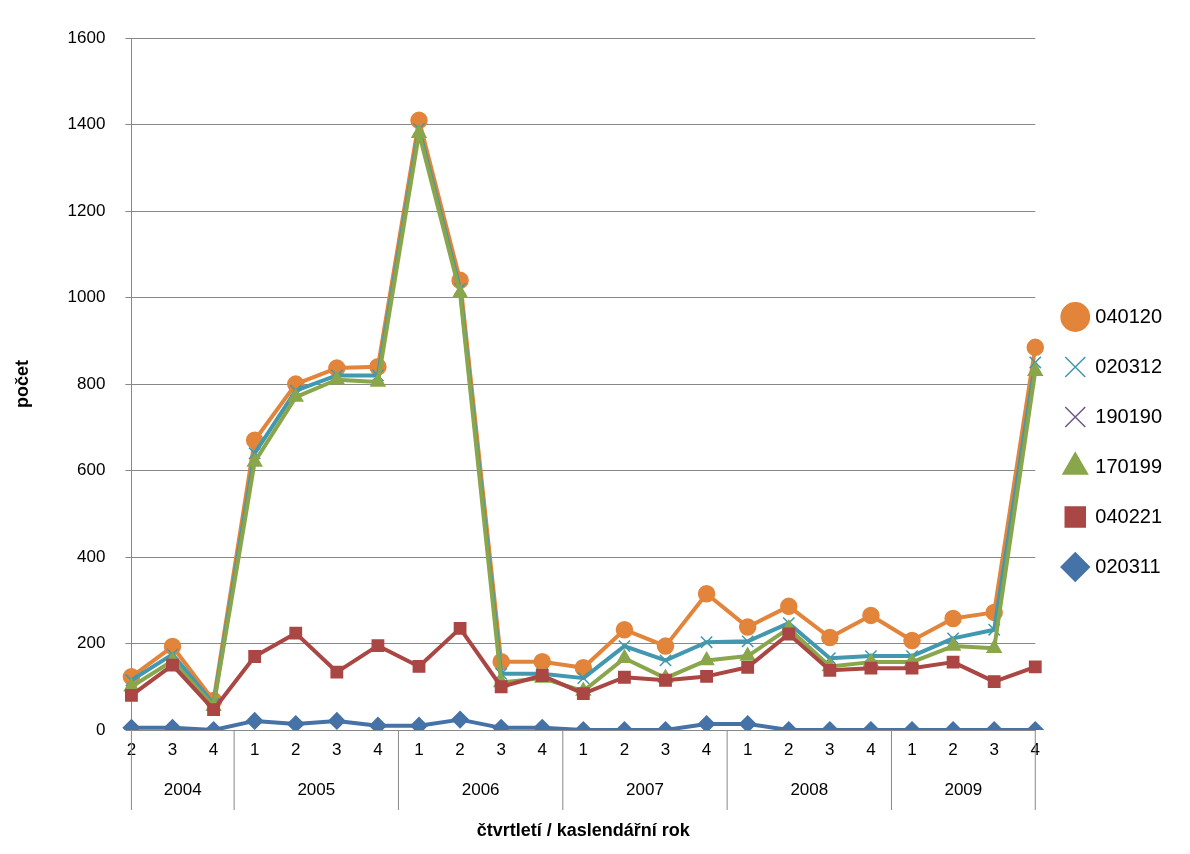 Image resolution: width=1190 pixels, height=854 pixels. What do you see at coordinates (963, 789) in the screenshot?
I see `text: 2009` at bounding box center [963, 789].